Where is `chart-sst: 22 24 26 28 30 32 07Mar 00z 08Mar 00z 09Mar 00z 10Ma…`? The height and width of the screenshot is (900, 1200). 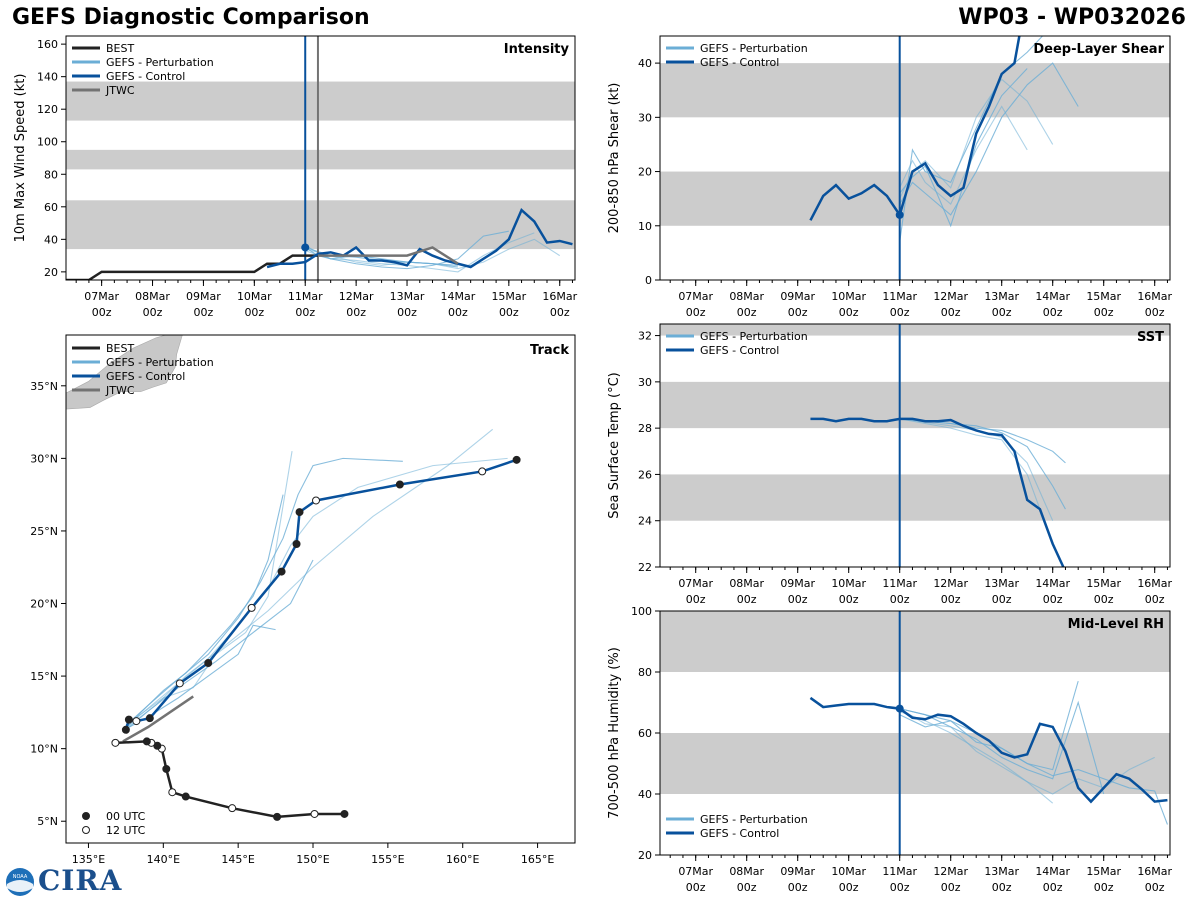 chart-sst: 22 24 26 28 30 32 07Mar 00z 08Mar 00z 09Mar 00z 10Ma… is located at coordinates (890, 464).